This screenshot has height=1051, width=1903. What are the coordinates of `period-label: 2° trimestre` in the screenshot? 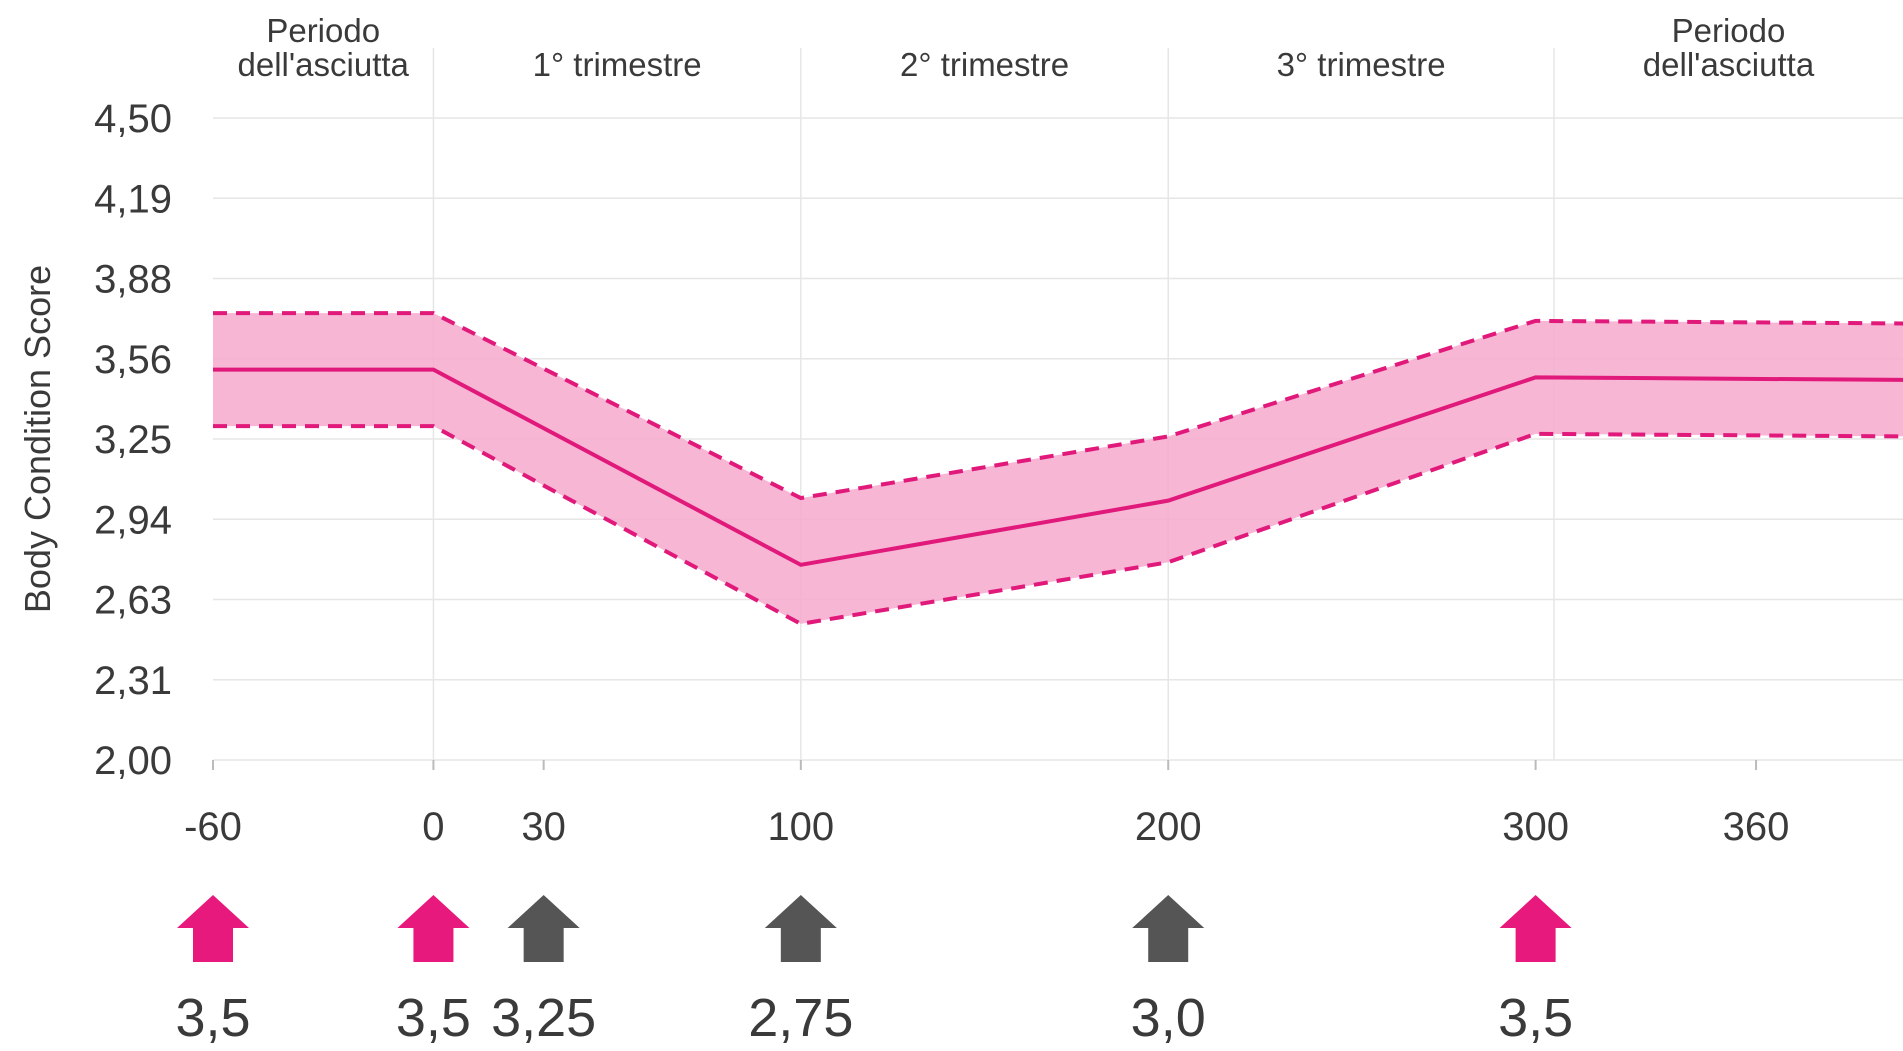 It's located at (984, 64).